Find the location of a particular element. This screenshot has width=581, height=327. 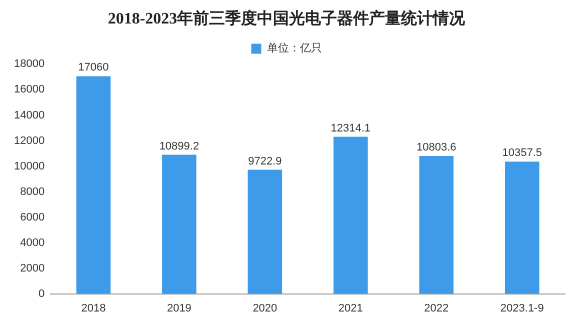

legend-label: 单位：亿只 is located at coordinates (294, 48).